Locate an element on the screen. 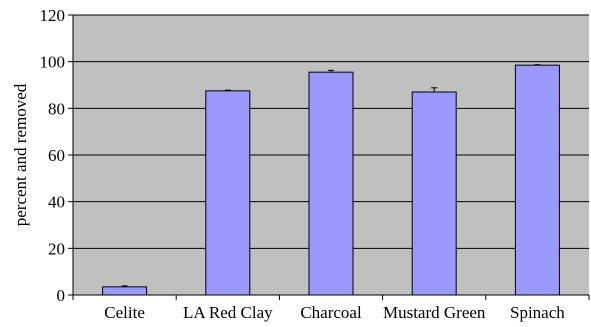 The width and height of the screenshot is (591, 327). y-axis-title: percent and removed is located at coordinates (20, 154).